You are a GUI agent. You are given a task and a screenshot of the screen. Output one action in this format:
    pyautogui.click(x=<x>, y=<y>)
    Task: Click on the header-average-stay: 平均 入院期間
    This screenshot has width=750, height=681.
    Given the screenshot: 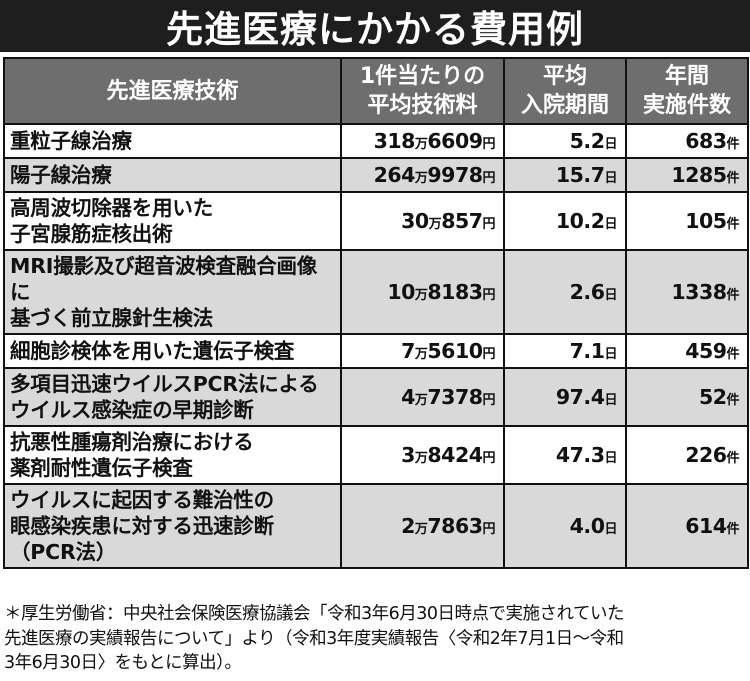 What is the action you would take?
    pyautogui.click(x=565, y=91)
    